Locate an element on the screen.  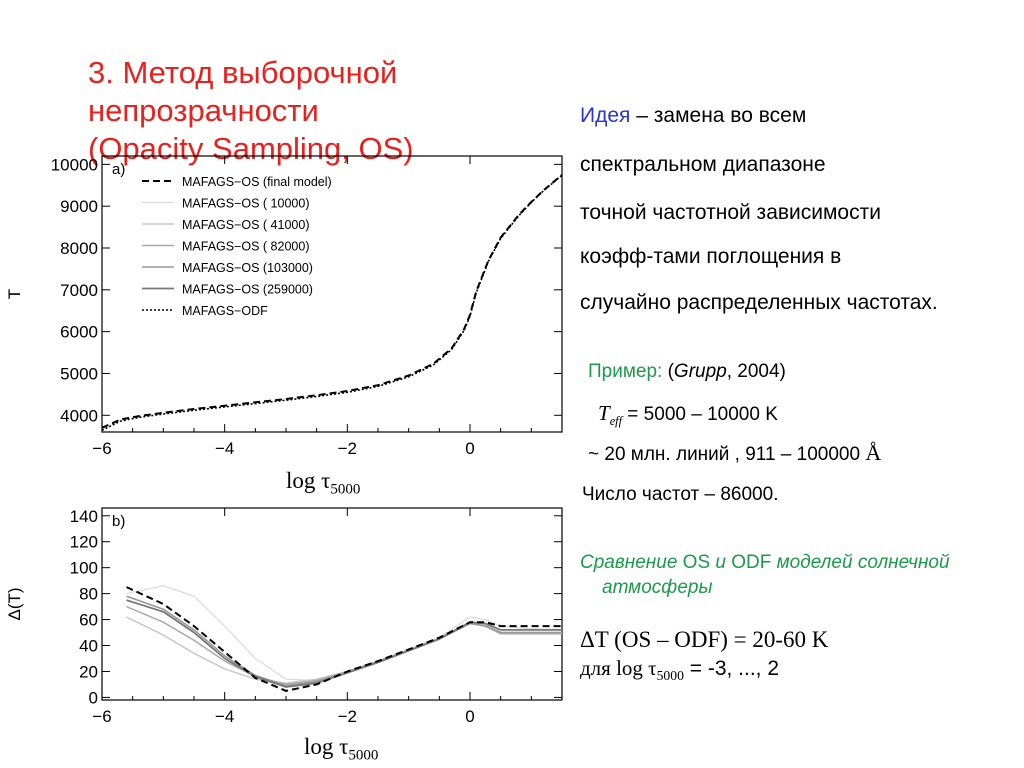
plot-a-ytick-label: 7000 is located at coordinates (79, 290).